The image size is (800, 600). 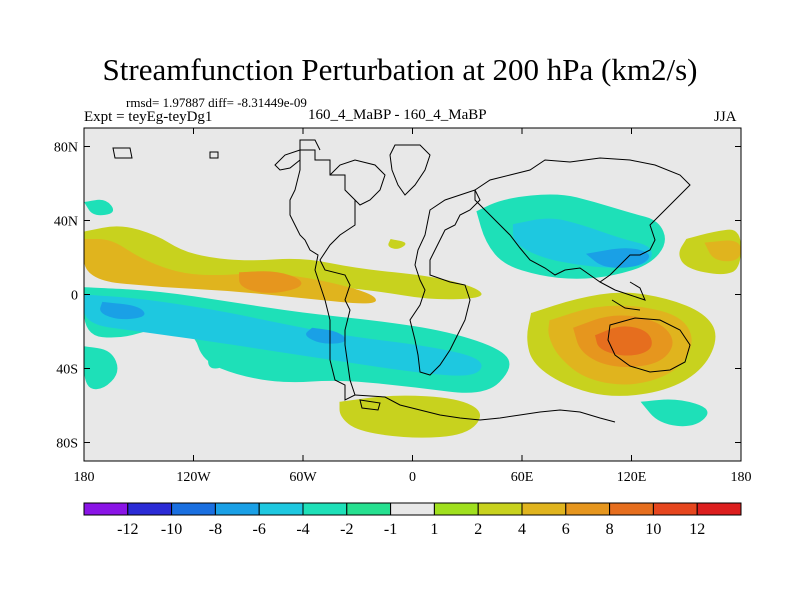 What do you see at coordinates (410, 416) in the screenshot?
I see `region-south-ocean-positive` at bounding box center [410, 416].